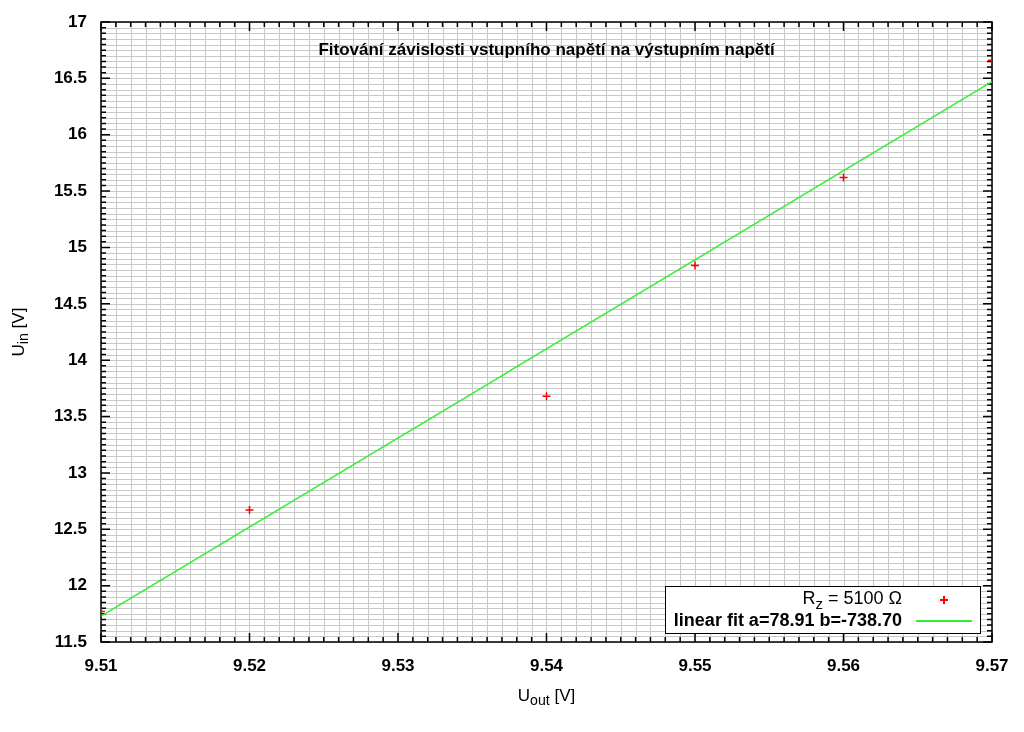 The height and width of the screenshot is (732, 1024). What do you see at coordinates (546, 50) in the screenshot?
I see `text: Fitování závislosti vstupního napětí na výstupním napětí` at bounding box center [546, 50].